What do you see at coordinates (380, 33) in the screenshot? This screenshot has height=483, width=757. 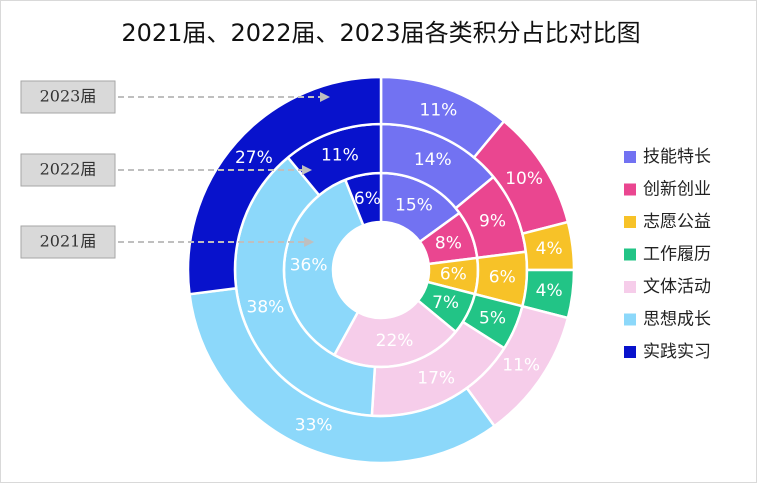 I see `chart-title: 2021届、2022届、2023届各类积分占比对比图` at bounding box center [380, 33].